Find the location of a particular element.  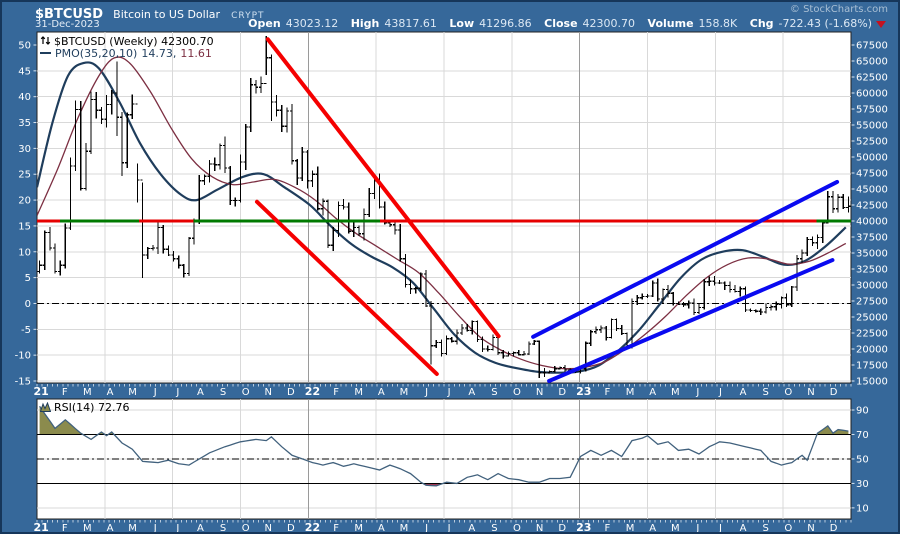

svg-text: 5 is located at coordinates (28, 278).